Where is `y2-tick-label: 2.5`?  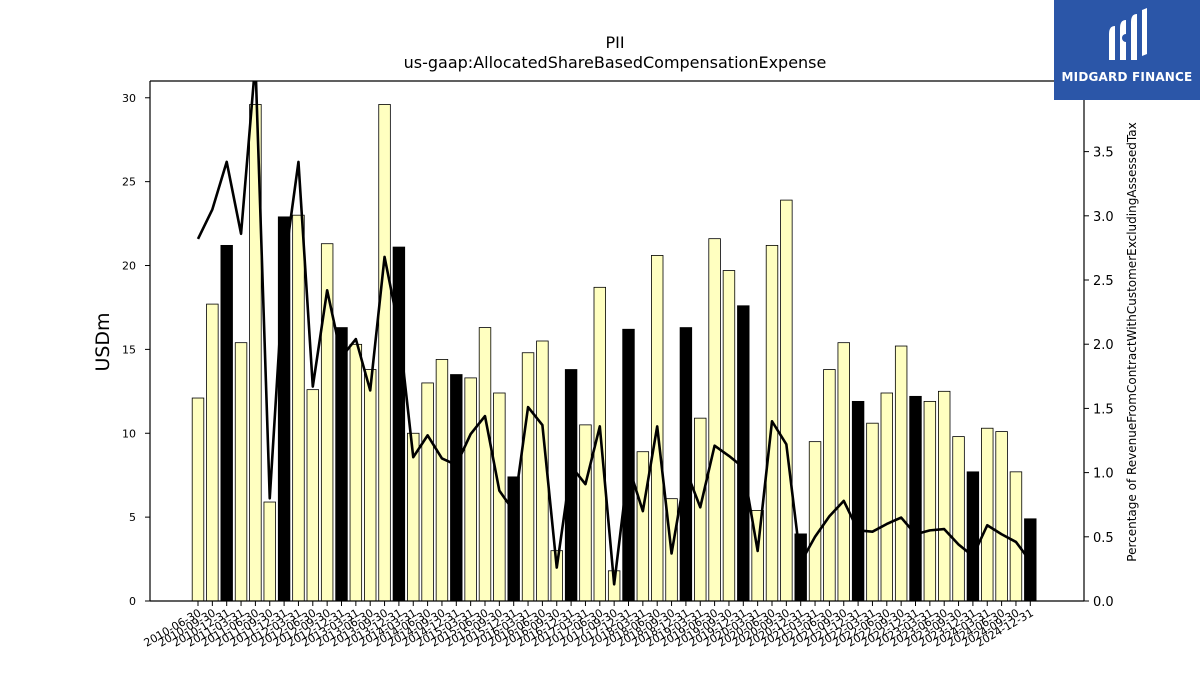 y2-tick-label: 2.5 is located at coordinates (1103, 281).